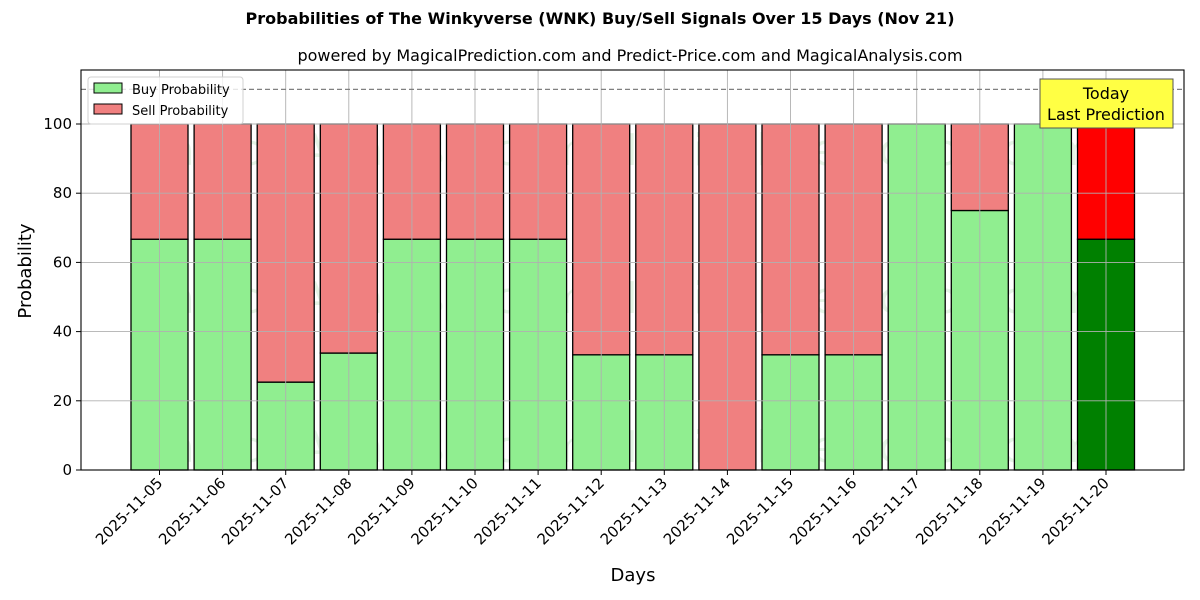 The width and height of the screenshot is (1200, 600). What do you see at coordinates (571, 511) in the screenshot?
I see `x-tick-label: 2025-11-12` at bounding box center [571, 511].